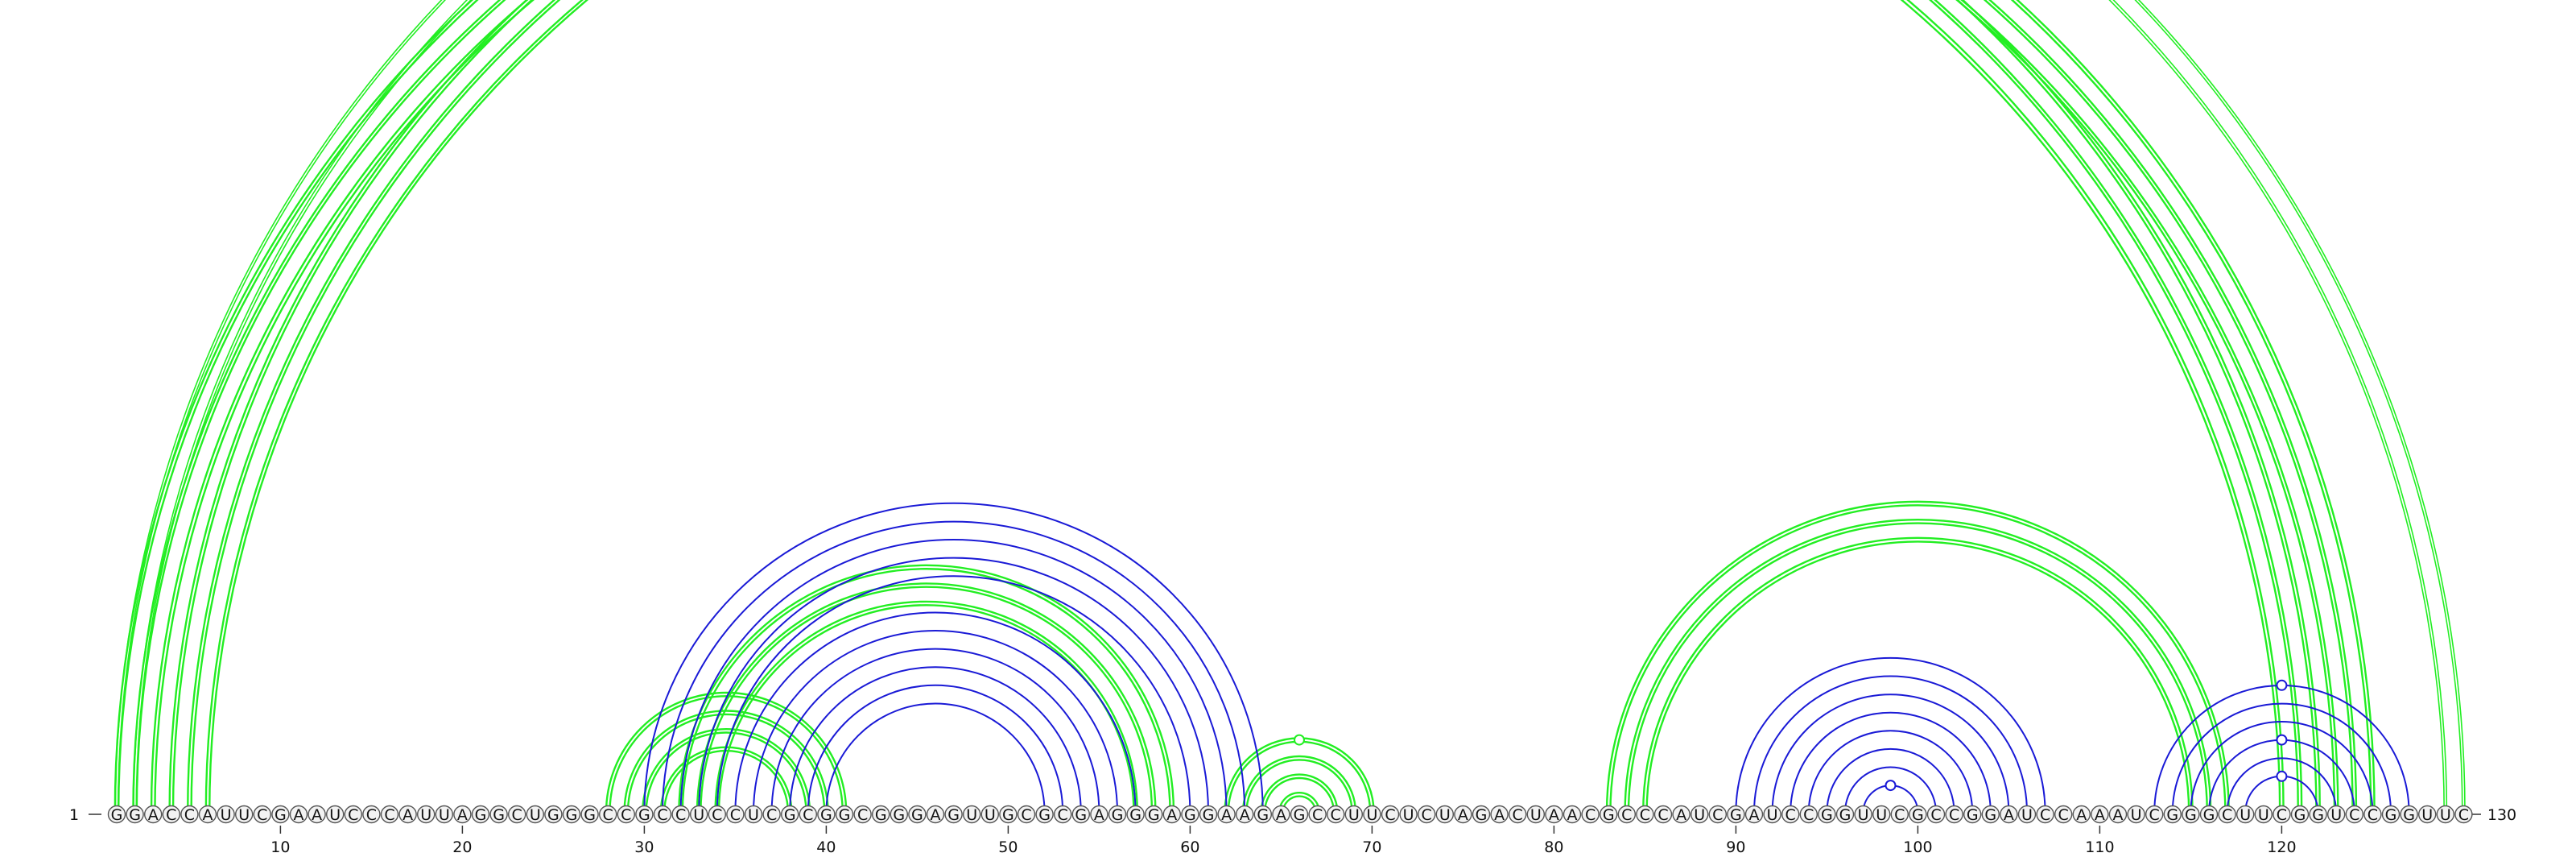 This screenshot has height=857, width=2576. What do you see at coordinates (1189, 847) in the screenshot?
I see `tick-label-60: 60` at bounding box center [1189, 847].